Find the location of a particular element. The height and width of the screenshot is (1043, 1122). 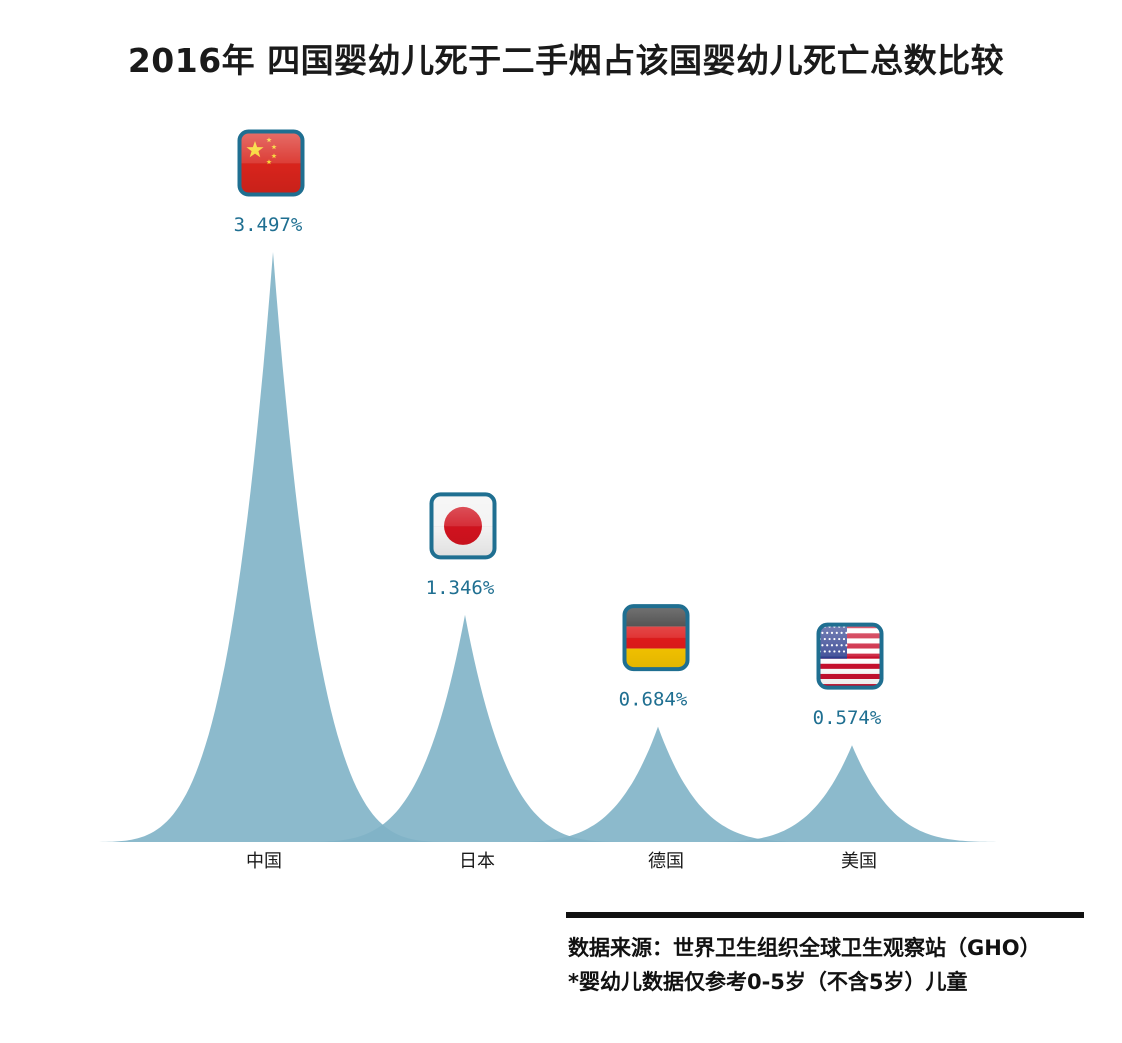

china-flag-icon is located at coordinates (271, 163).